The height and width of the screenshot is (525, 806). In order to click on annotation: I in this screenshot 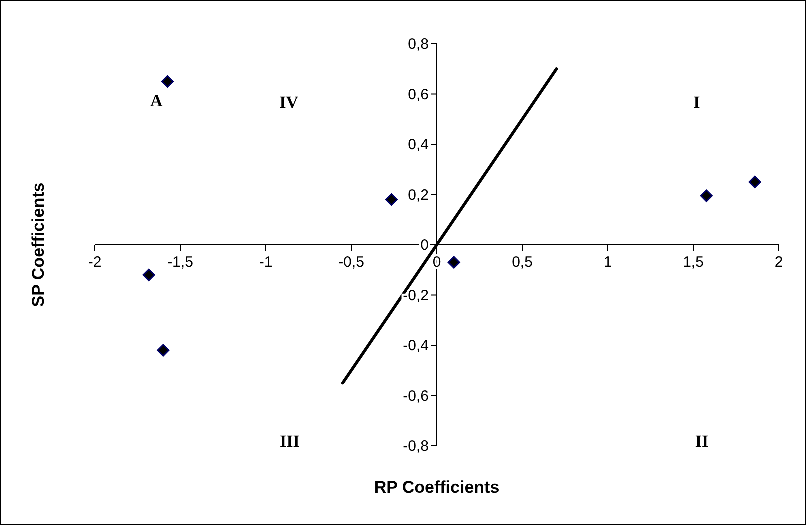, I will do `click(697, 102)`.